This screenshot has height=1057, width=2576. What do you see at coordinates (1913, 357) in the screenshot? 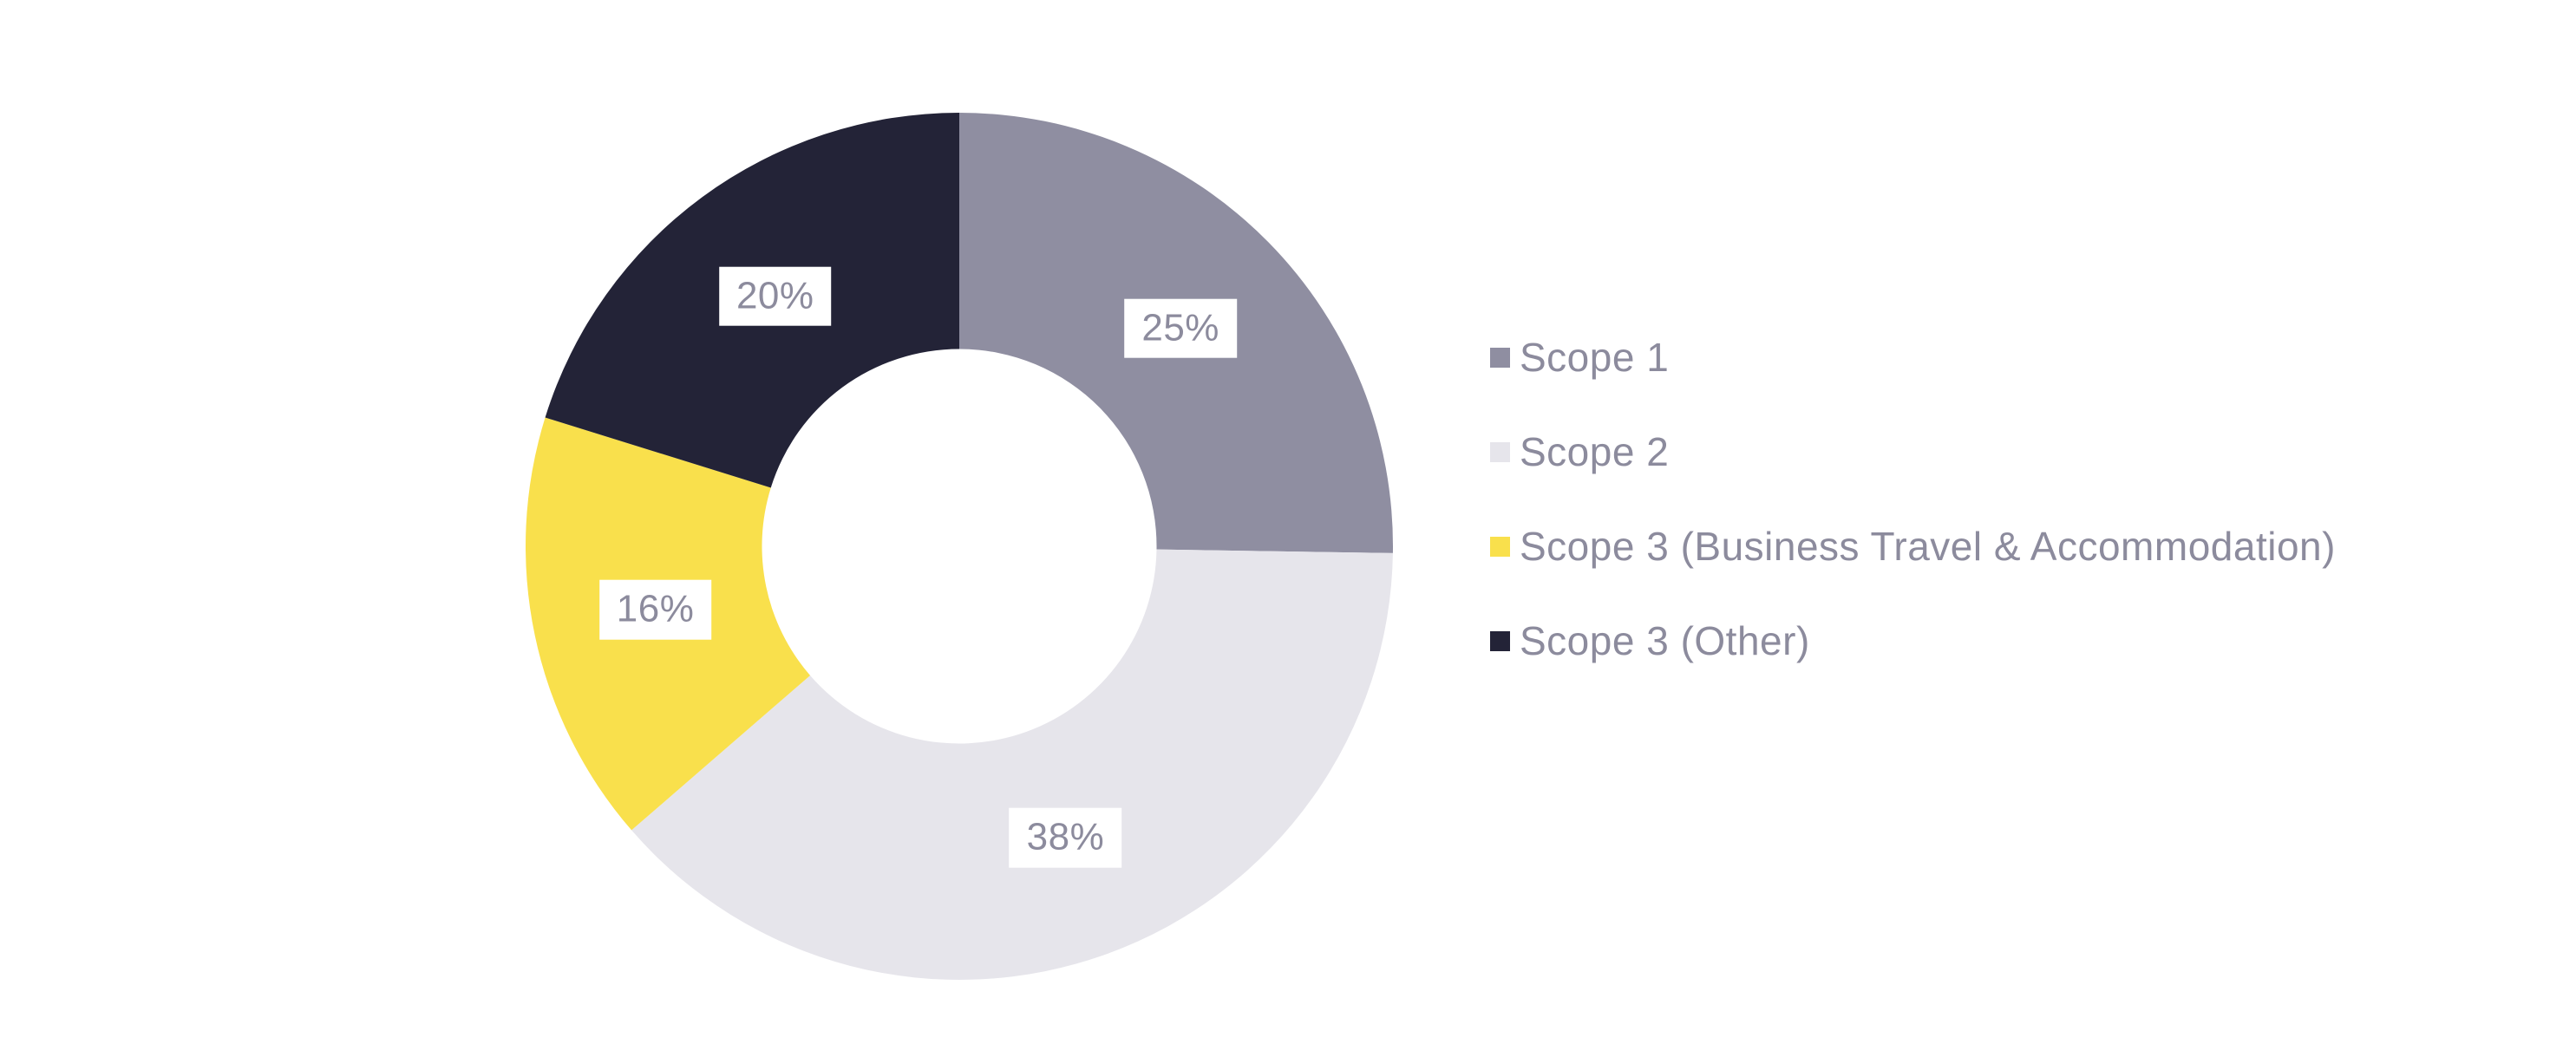
I see `legend-item-1: Scope 1` at bounding box center [1913, 357].